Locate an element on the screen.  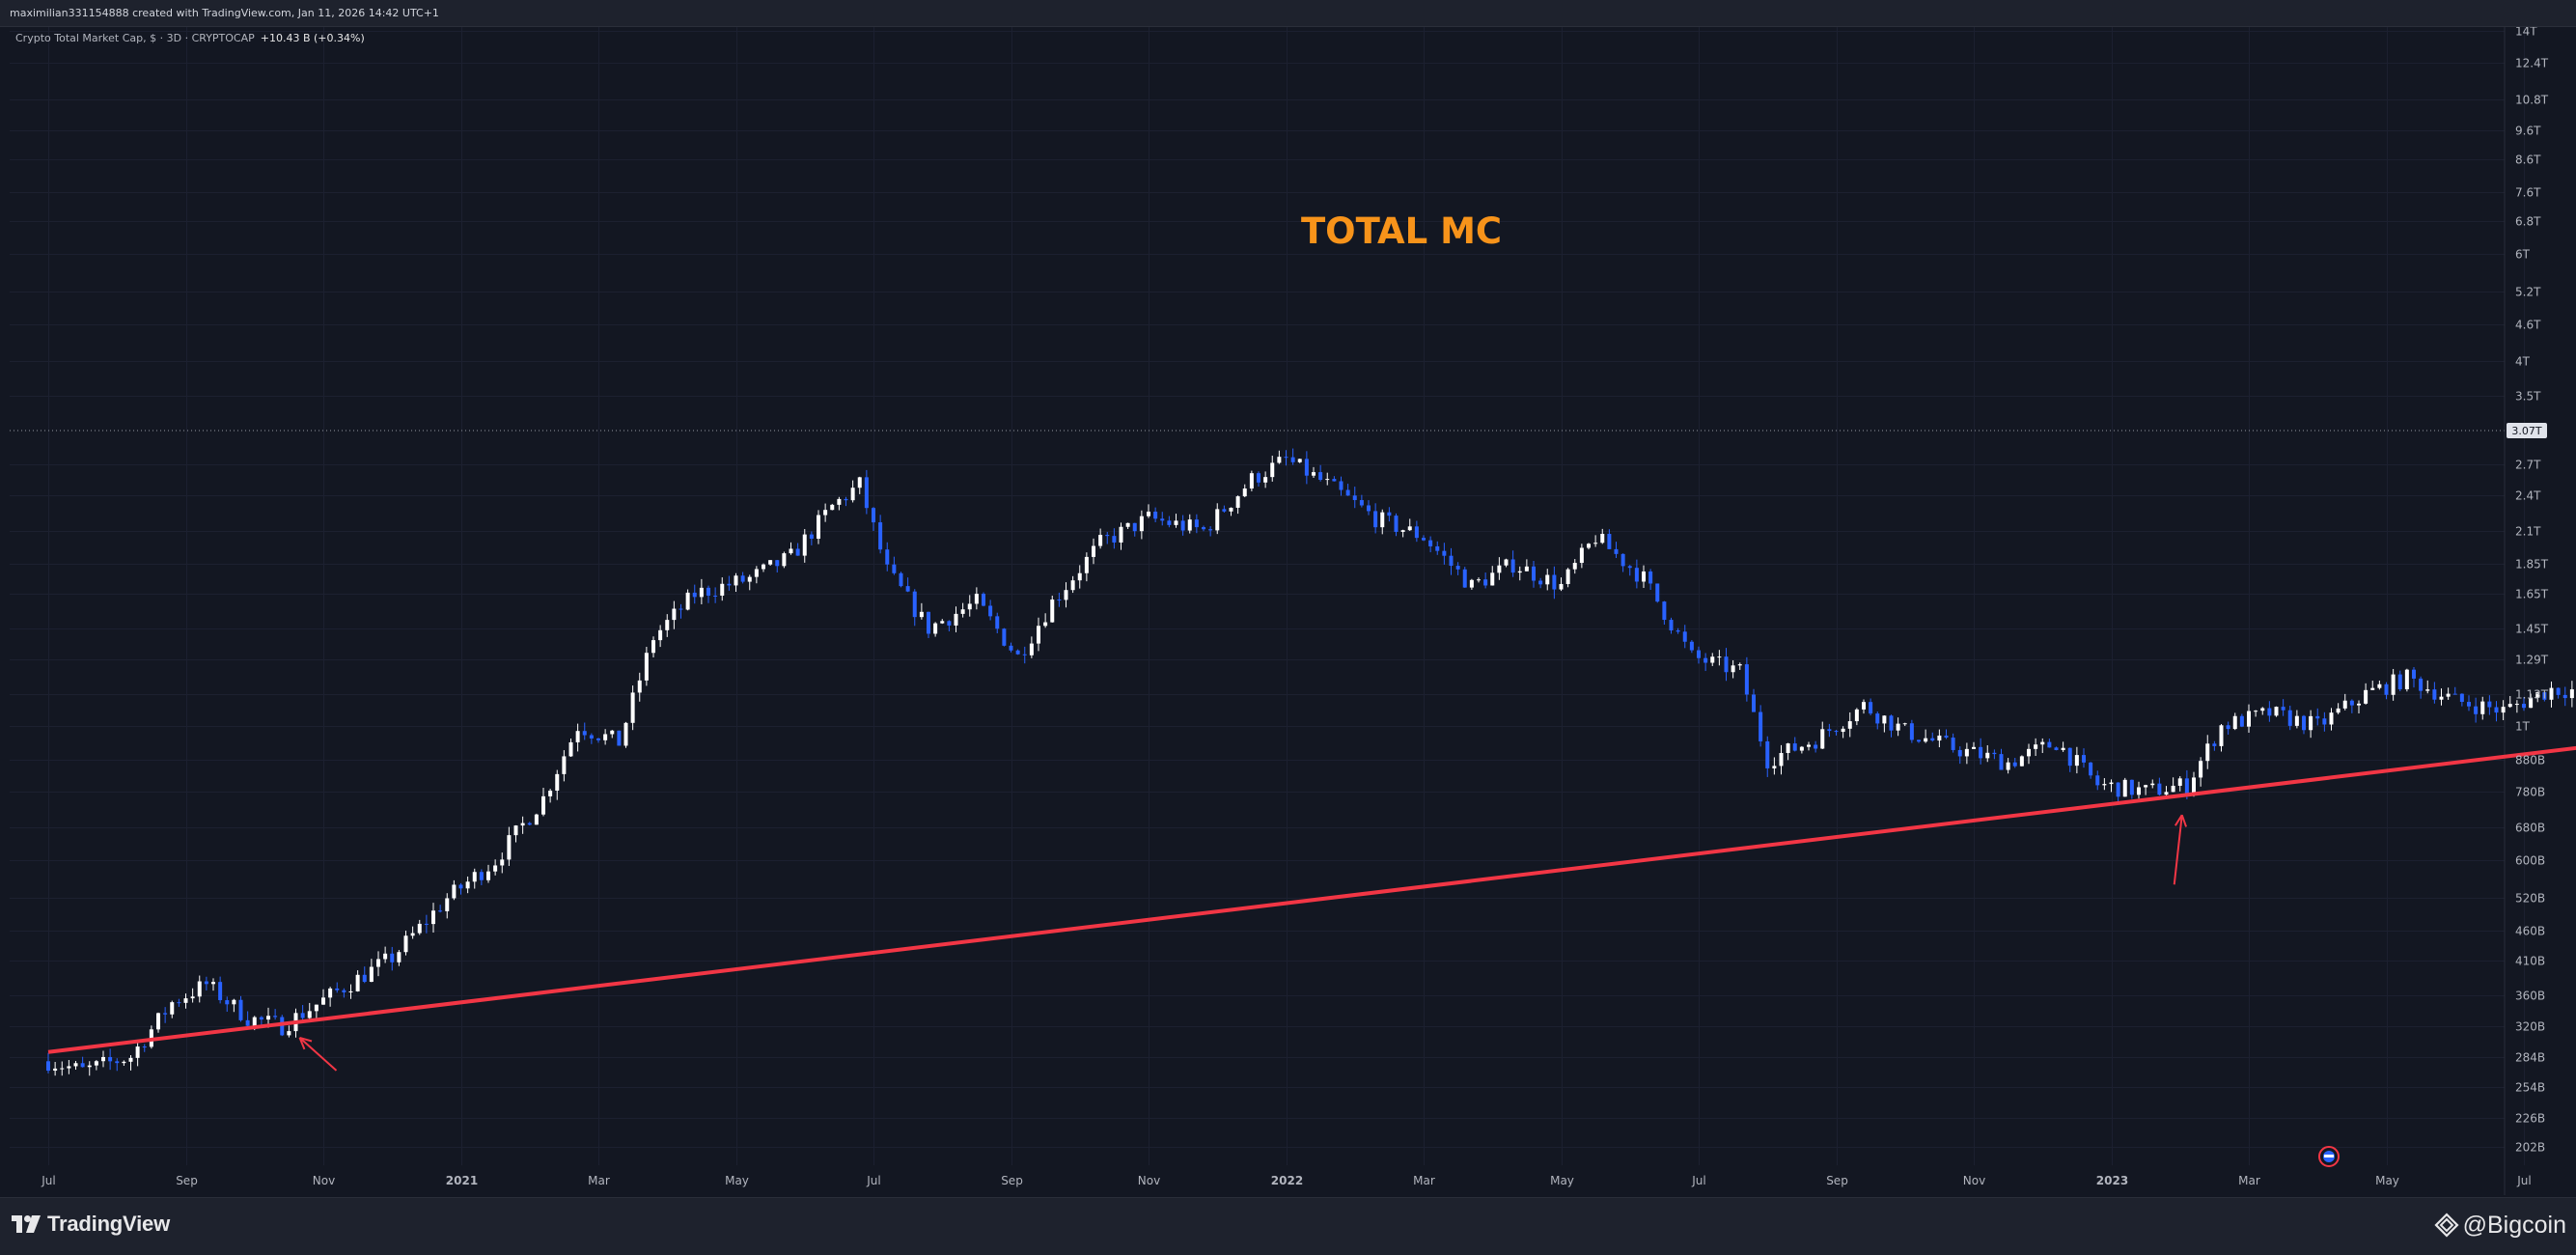
tradingview-logo: TradingView is located at coordinates (91, 1224).